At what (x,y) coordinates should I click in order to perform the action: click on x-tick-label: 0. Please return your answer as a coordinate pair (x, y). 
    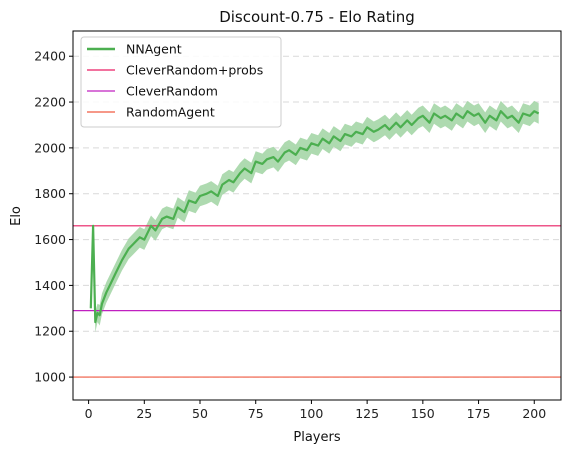
    Looking at the image, I should click on (89, 413).